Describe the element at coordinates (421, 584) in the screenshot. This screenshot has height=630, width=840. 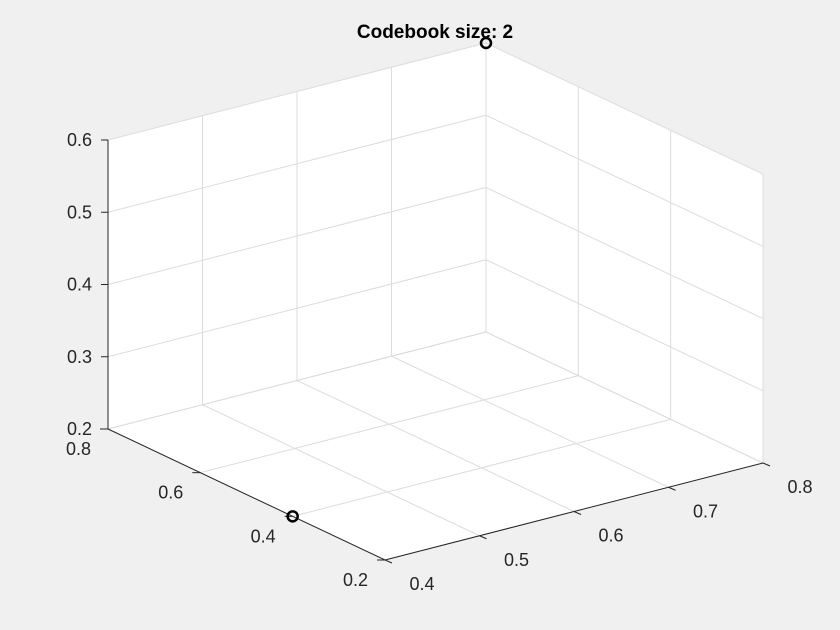
I see `x-tick-label: 0.4` at that location.